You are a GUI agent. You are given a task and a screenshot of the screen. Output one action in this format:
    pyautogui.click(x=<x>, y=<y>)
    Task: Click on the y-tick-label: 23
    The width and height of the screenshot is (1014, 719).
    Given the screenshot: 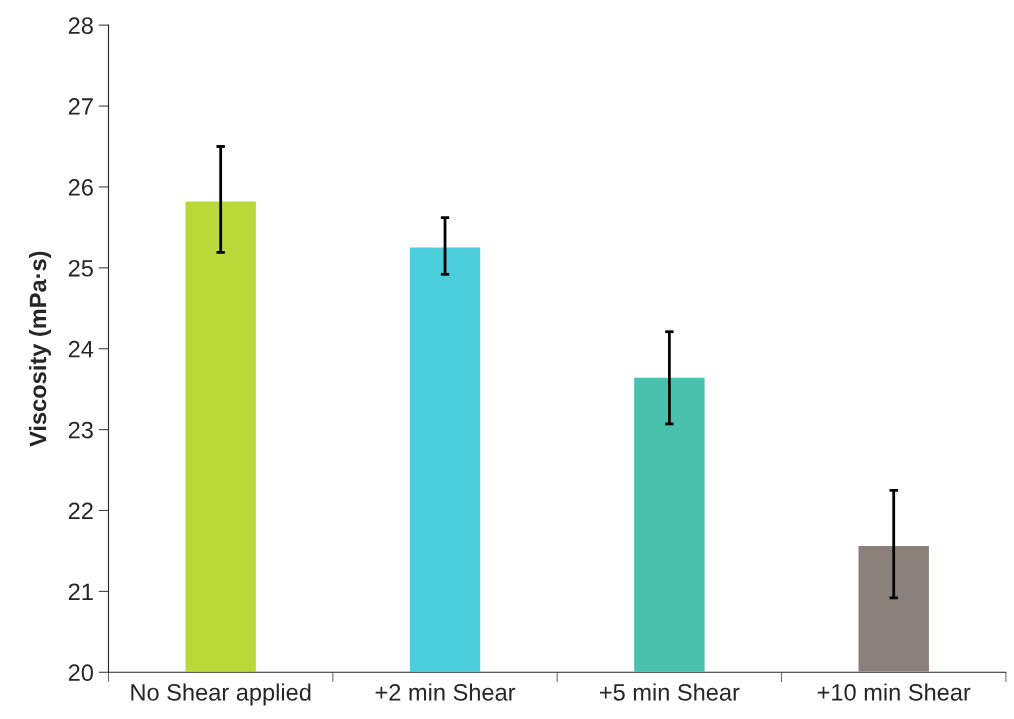 What is the action you would take?
    pyautogui.click(x=80, y=430)
    